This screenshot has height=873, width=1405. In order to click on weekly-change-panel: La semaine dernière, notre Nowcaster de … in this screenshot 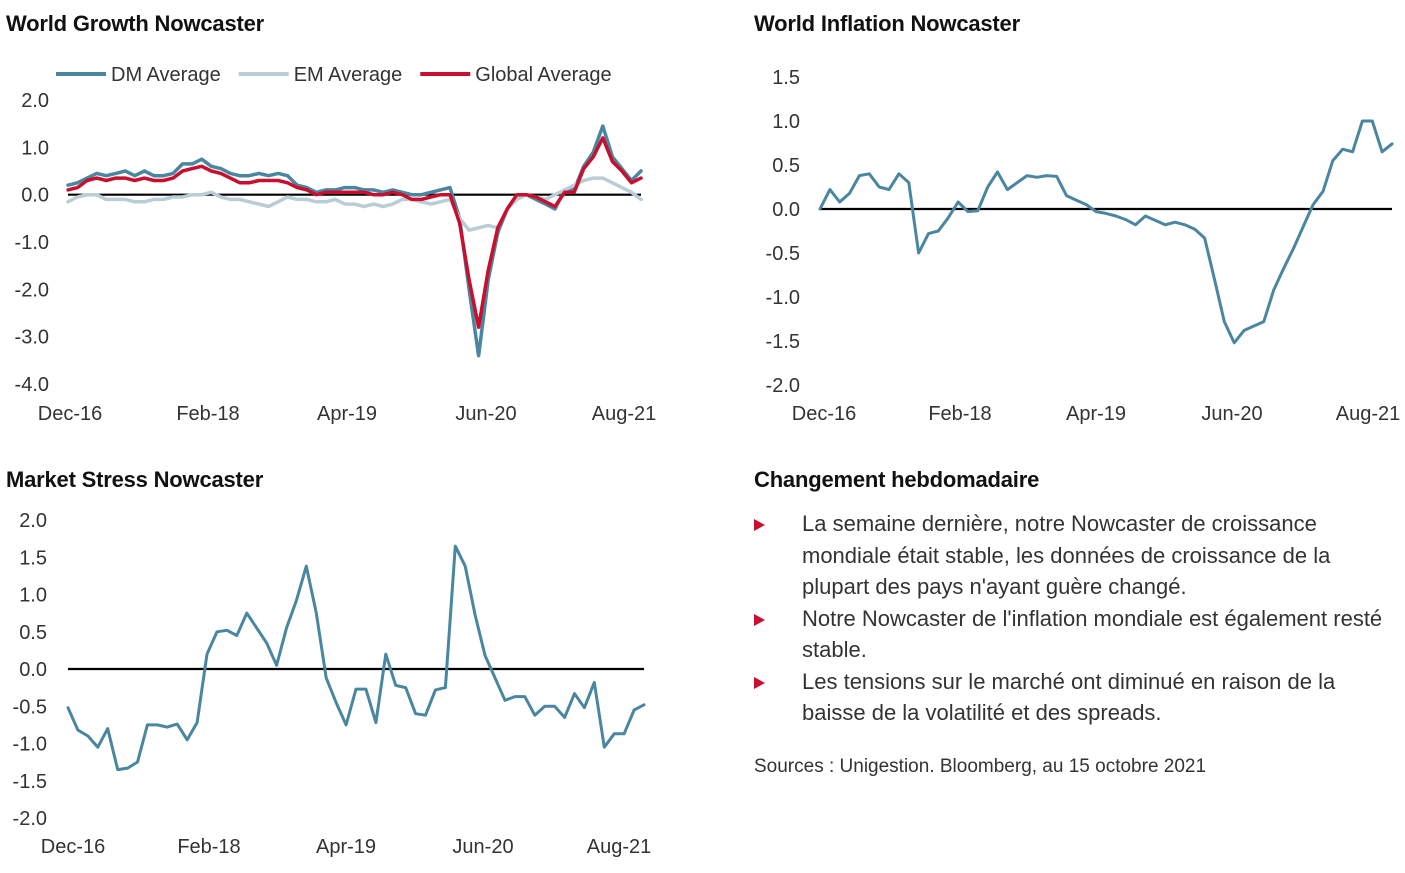, I will do `click(1074, 618)`.